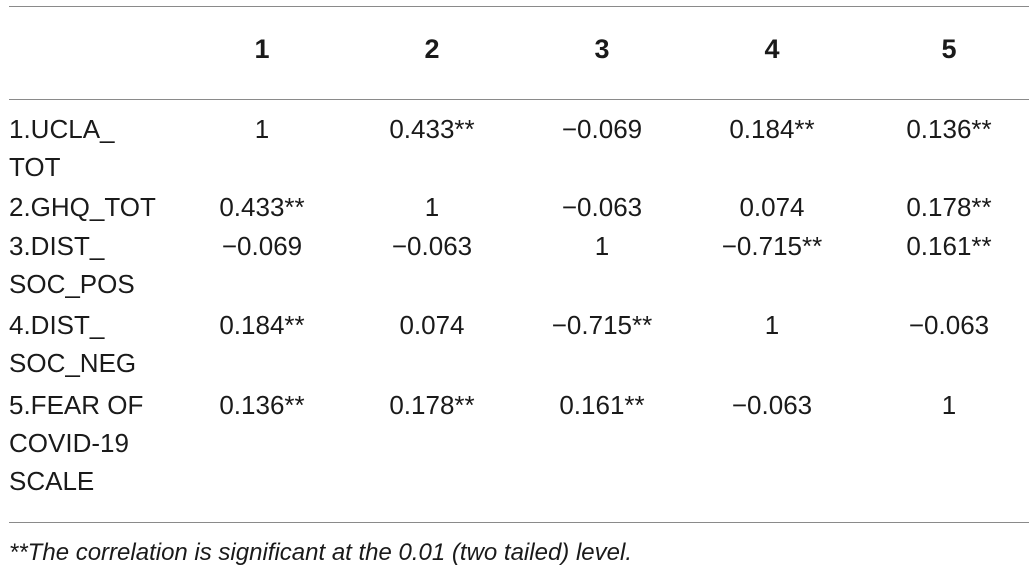 This screenshot has height=577, width=1034. What do you see at coordinates (772, 49) in the screenshot?
I see `column-header-4: 4` at bounding box center [772, 49].